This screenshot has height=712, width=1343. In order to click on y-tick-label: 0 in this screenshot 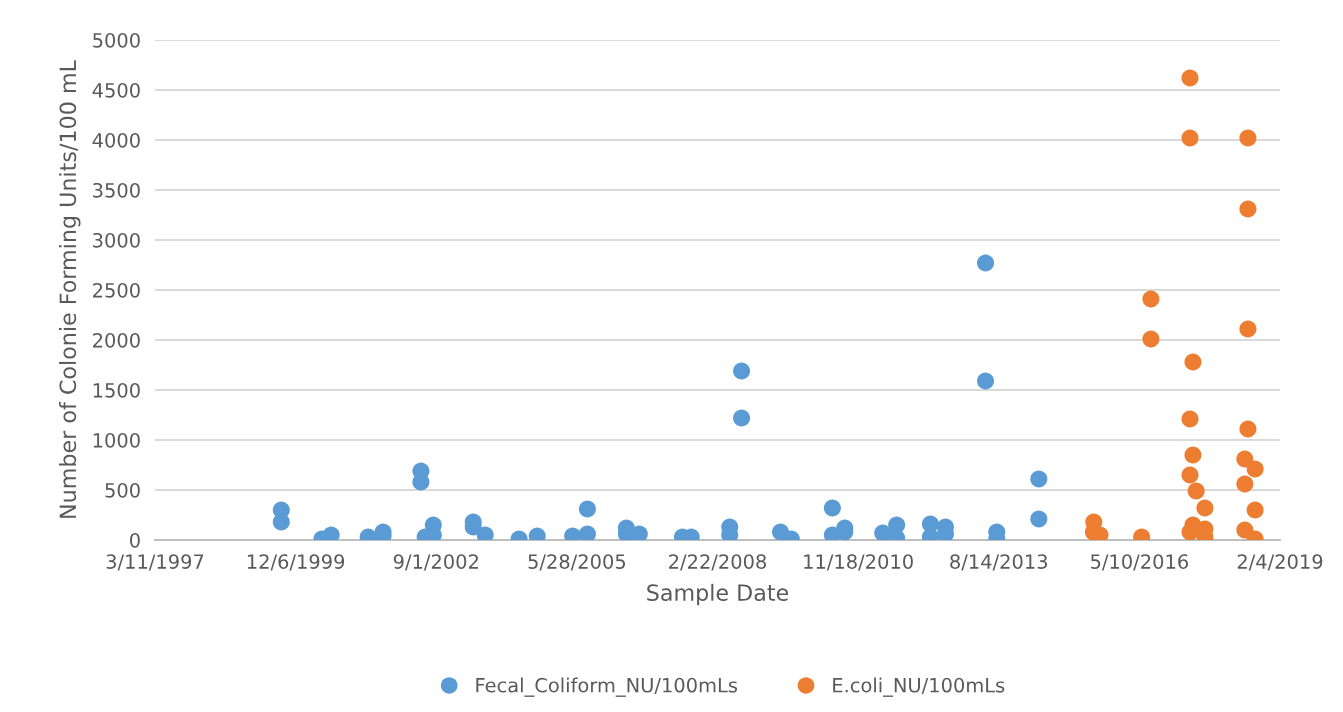, I will do `click(135, 540)`.